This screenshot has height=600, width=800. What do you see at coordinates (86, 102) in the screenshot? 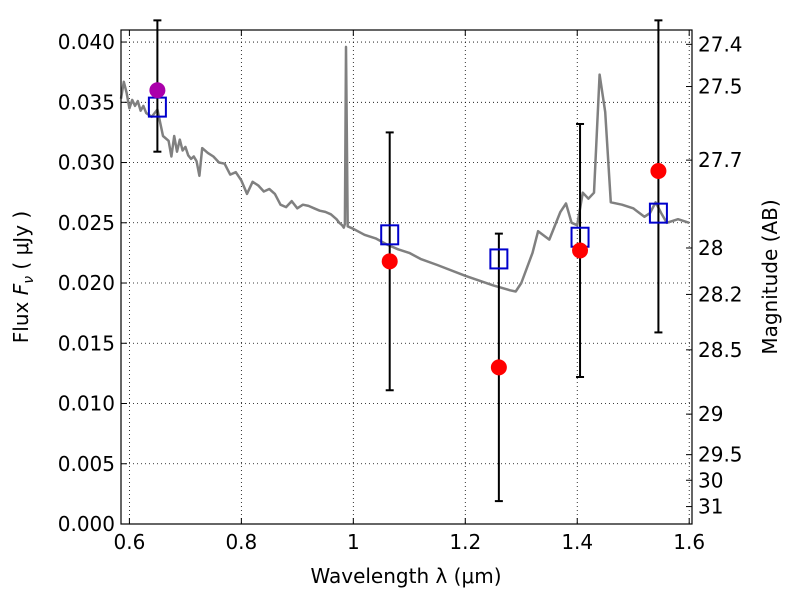
I see `y-tick-label: 0.035` at bounding box center [86, 102].